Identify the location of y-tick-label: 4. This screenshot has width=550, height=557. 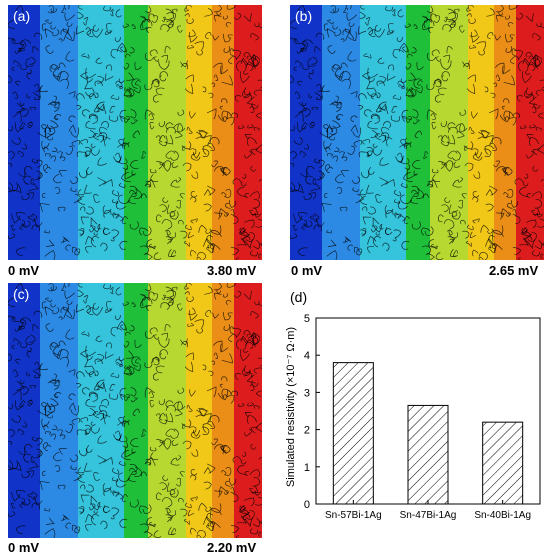
(307, 356).